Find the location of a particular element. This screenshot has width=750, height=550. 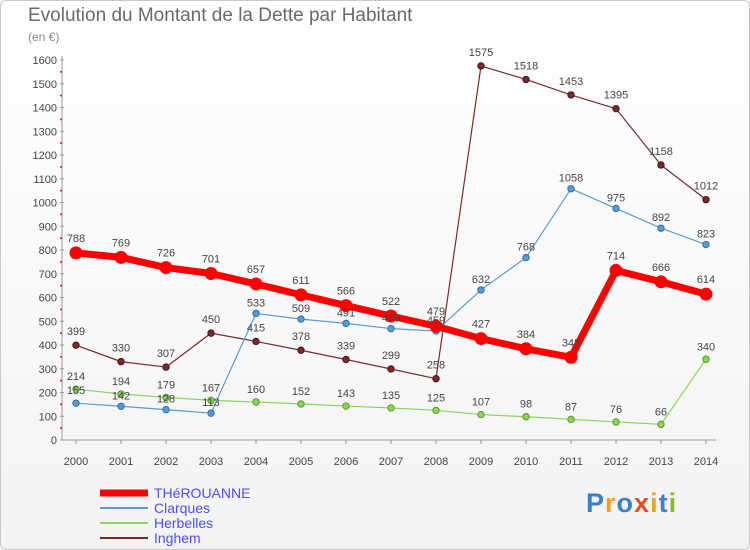

data-label: 427 is located at coordinates (481, 325).